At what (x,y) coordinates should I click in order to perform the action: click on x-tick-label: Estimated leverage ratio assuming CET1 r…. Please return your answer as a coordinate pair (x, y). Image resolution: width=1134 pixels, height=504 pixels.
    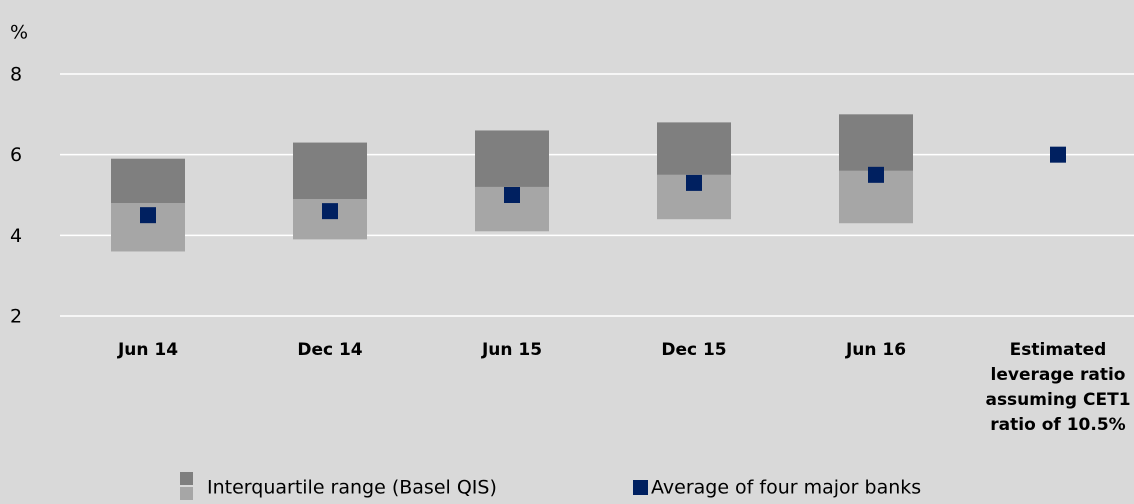
    Looking at the image, I should click on (1058, 387).